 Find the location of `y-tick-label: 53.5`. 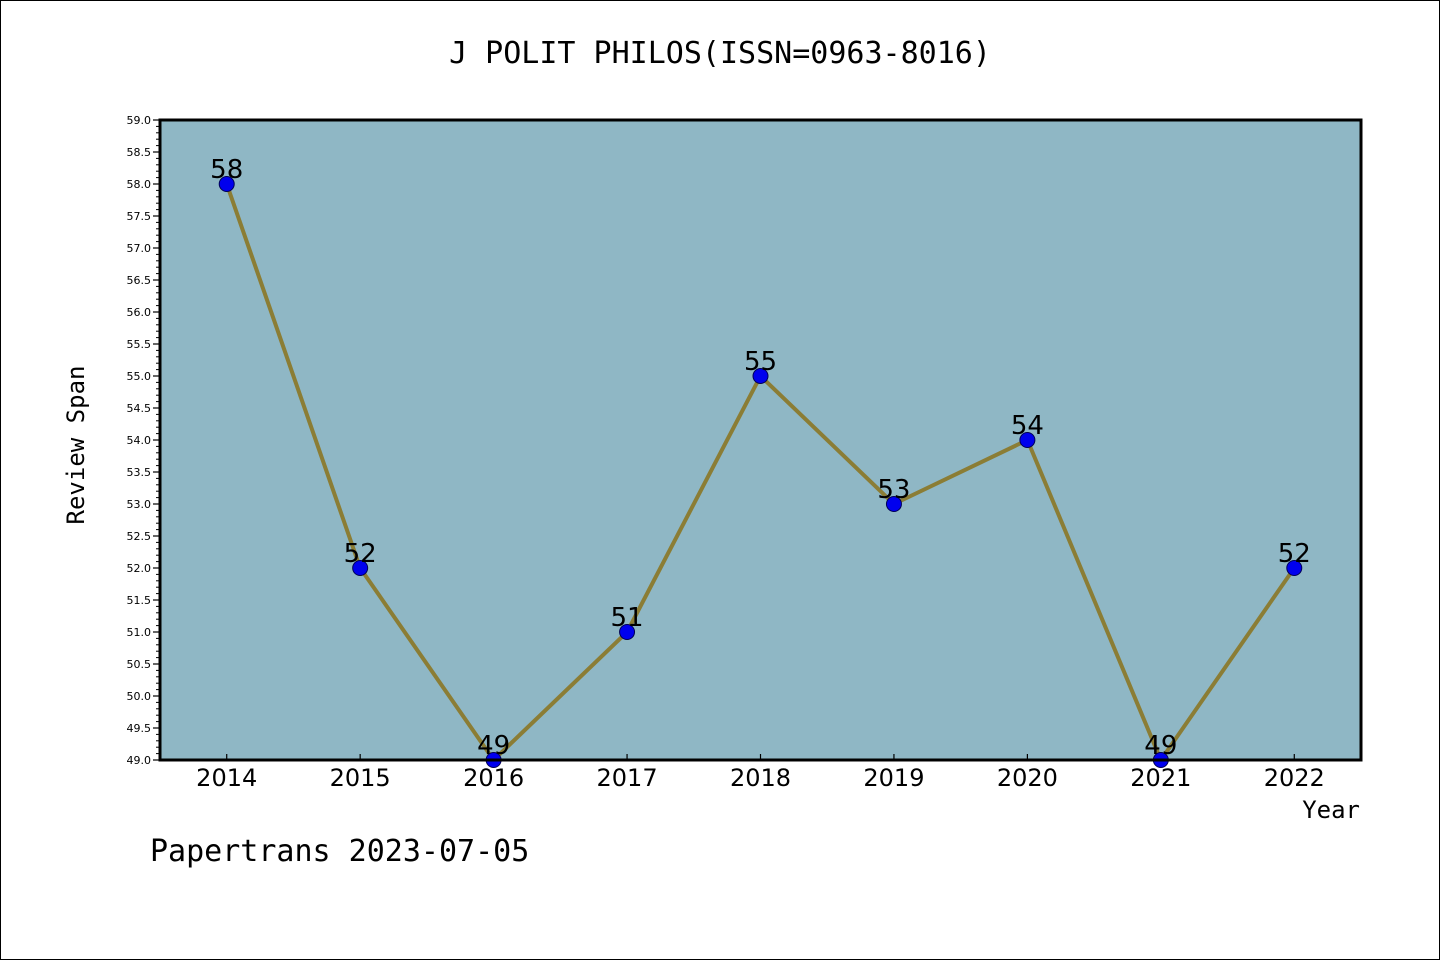

y-tick-label: 53.5 is located at coordinates (139, 472).